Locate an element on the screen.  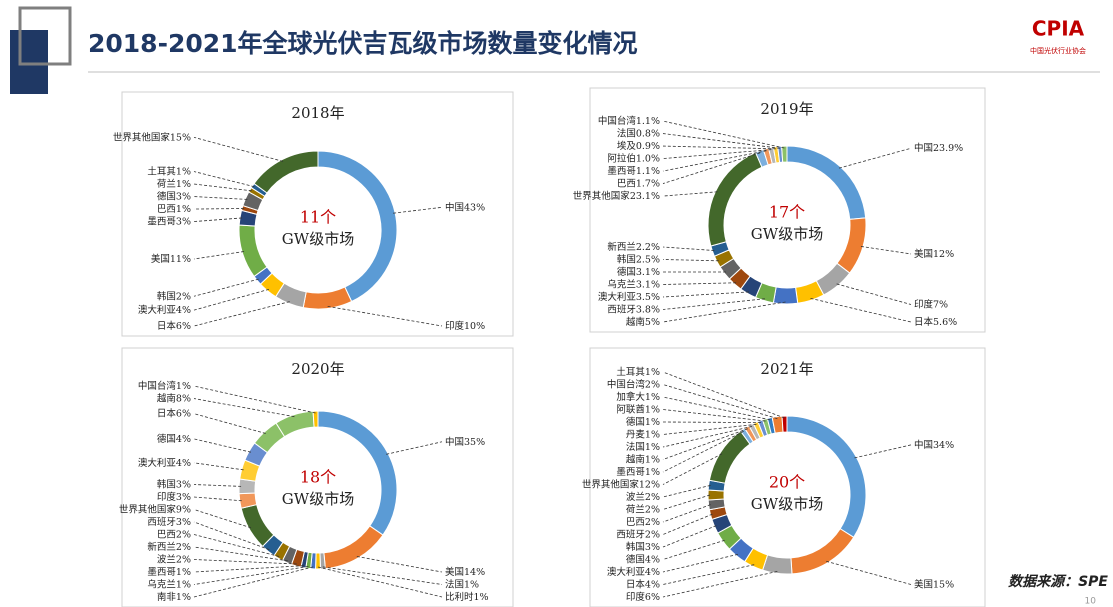
slice-label: 印度6% is located at coordinates (643, 597).